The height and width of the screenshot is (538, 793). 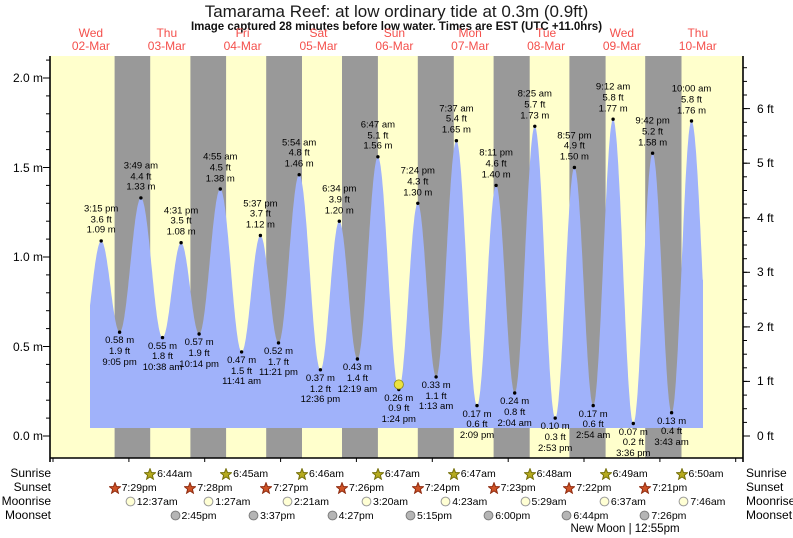 I want to click on right-axis-tick-label: 5 ft, so click(x=765, y=163).